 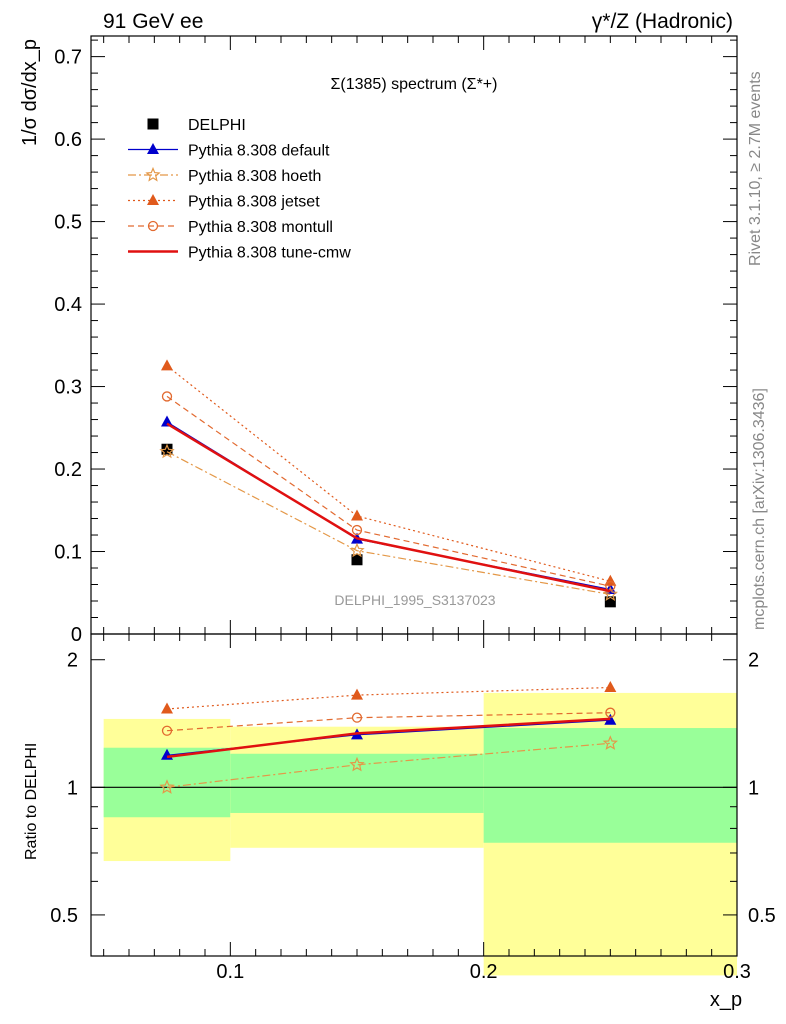 I want to click on ratio-x-tick-label: 0.3, so click(x=737, y=972).